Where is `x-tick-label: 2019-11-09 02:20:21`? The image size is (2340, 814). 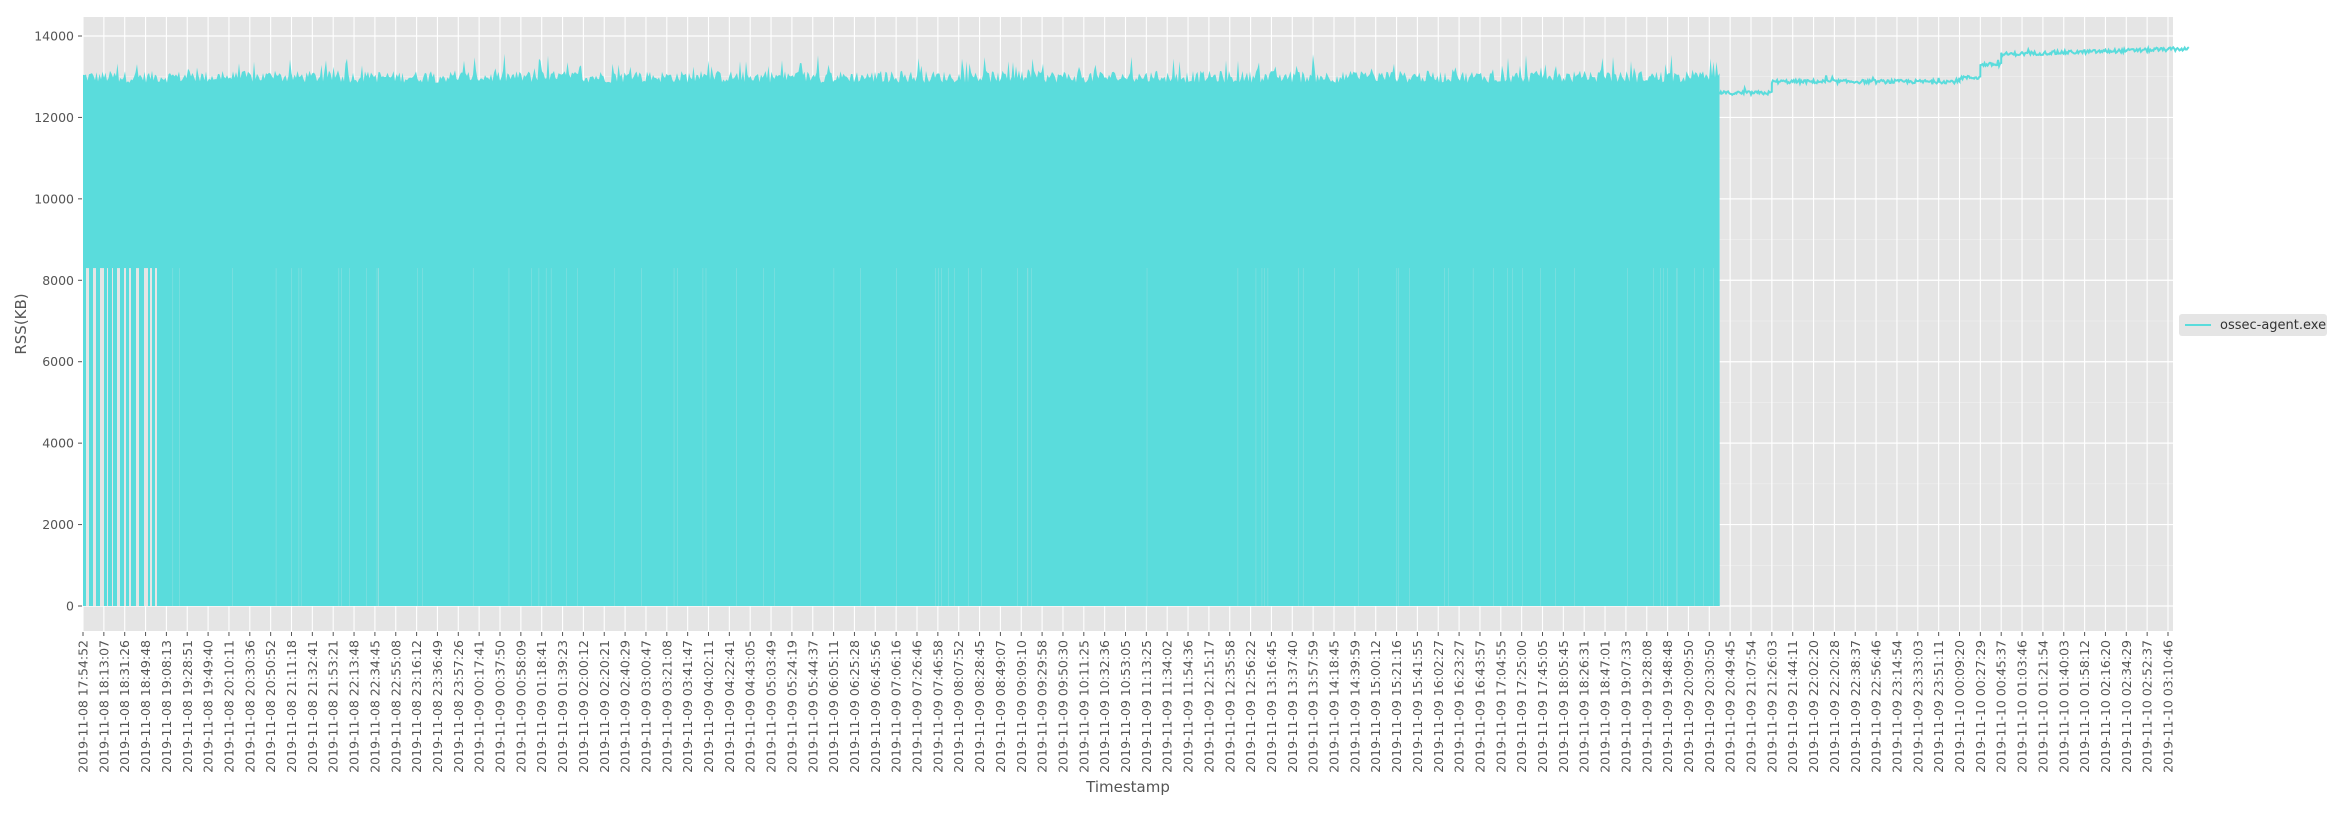 x-tick-label: 2019-11-09 02:20:21 is located at coordinates (604, 706).